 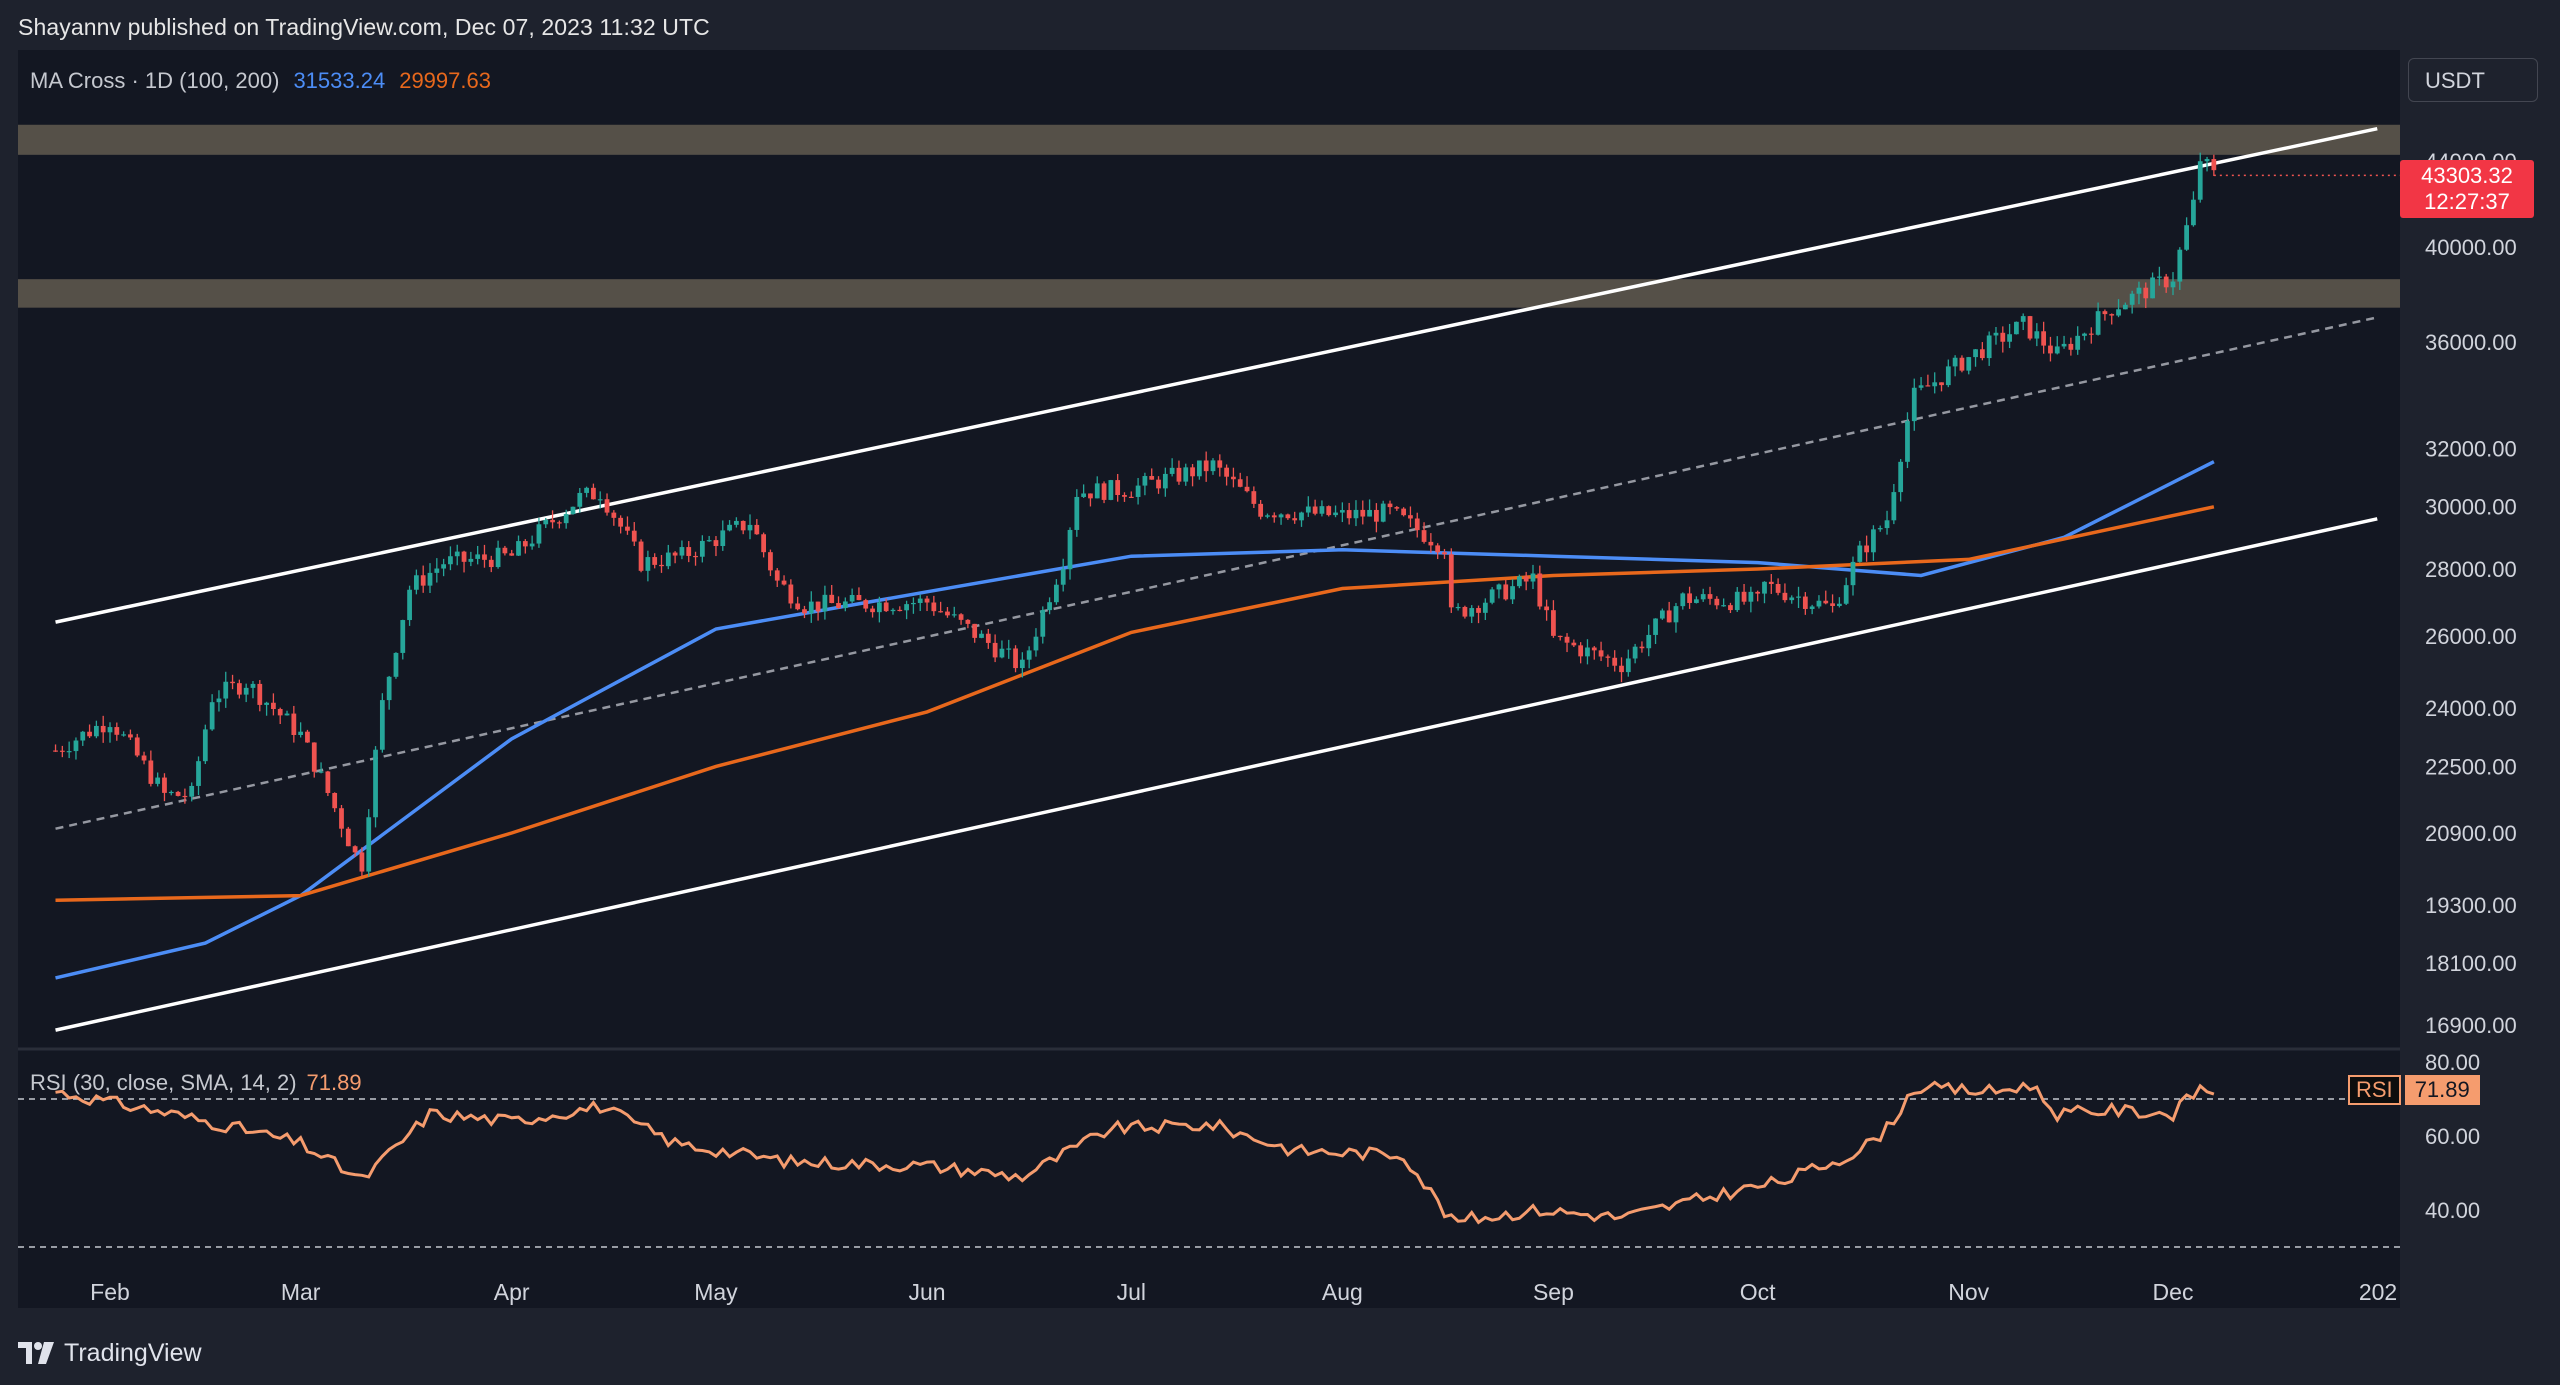 What do you see at coordinates (2471, 448) in the screenshot?
I see `price-axis-tick: 32000.00` at bounding box center [2471, 448].